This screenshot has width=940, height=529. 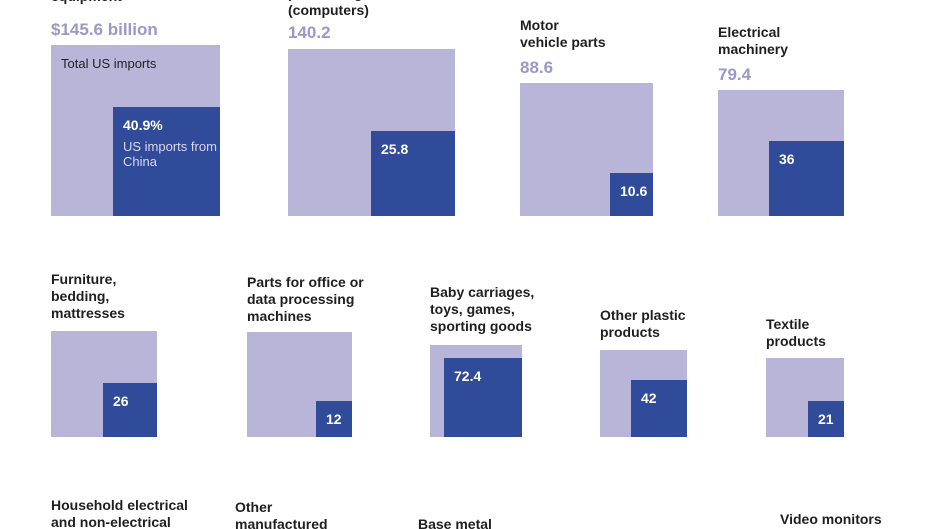 What do you see at coordinates (88, 296) in the screenshot?
I see `category-title: Furniture, bedding, mattresses` at bounding box center [88, 296].